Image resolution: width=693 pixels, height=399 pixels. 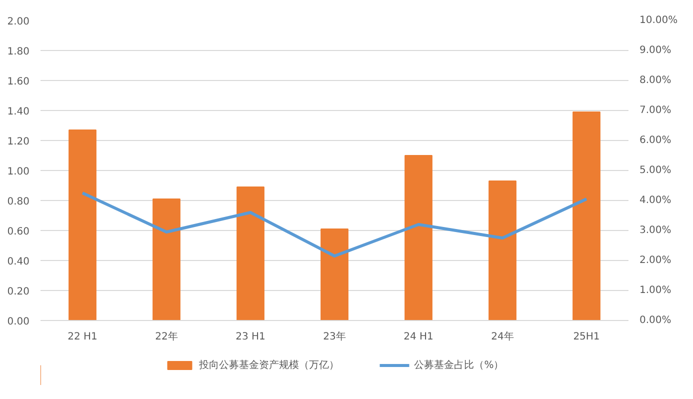 I want to click on y2-tick-label: 4.00%, so click(x=656, y=200).